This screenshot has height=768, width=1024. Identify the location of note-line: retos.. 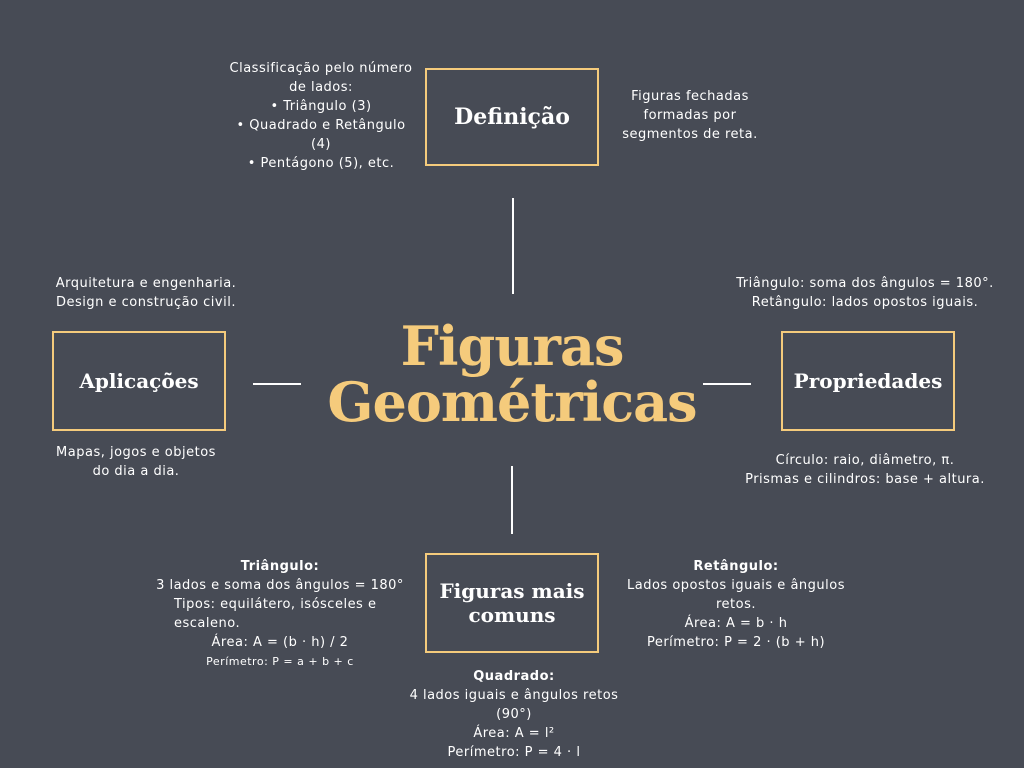
(735, 604).